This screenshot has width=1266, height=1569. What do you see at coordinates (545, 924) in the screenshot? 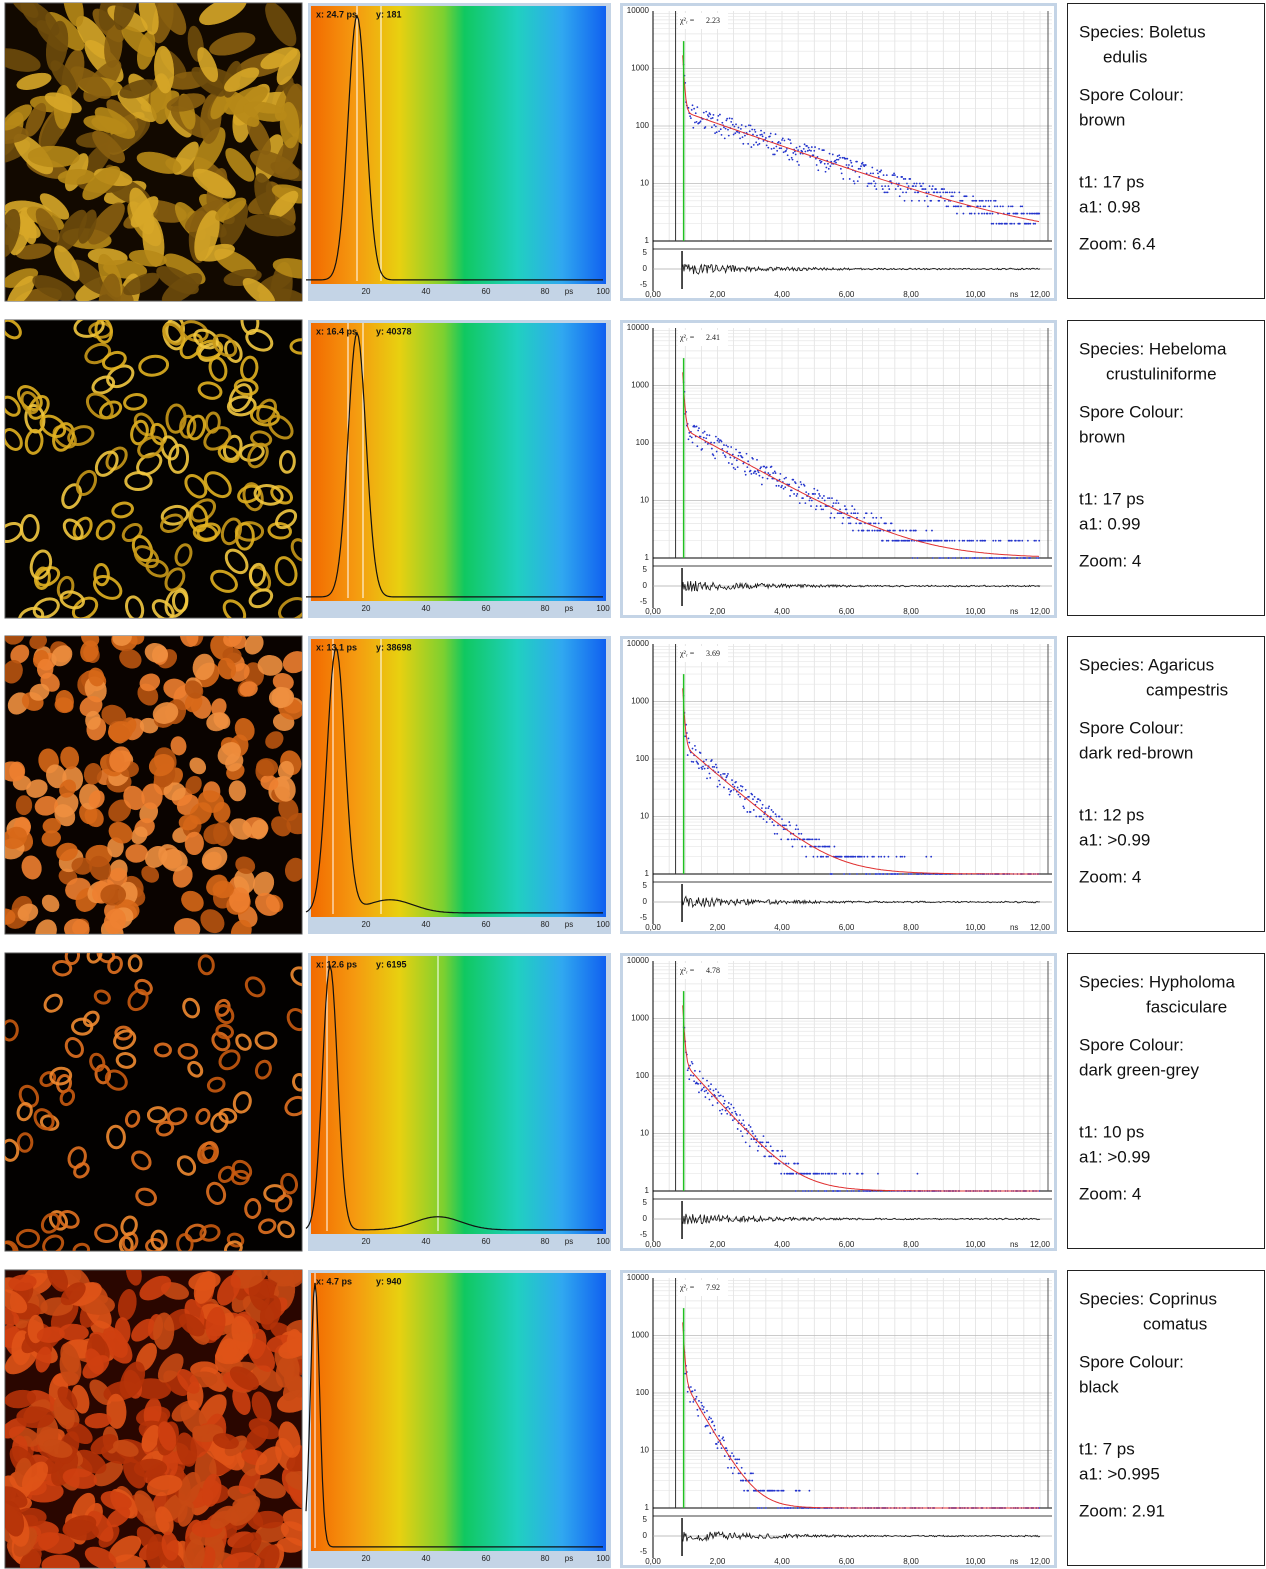
I see `histogram-tick-label: 80` at bounding box center [545, 924].